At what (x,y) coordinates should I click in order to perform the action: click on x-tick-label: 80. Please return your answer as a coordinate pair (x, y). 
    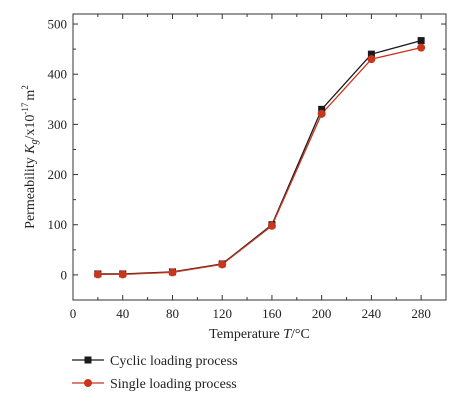
    Looking at the image, I should click on (172, 313).